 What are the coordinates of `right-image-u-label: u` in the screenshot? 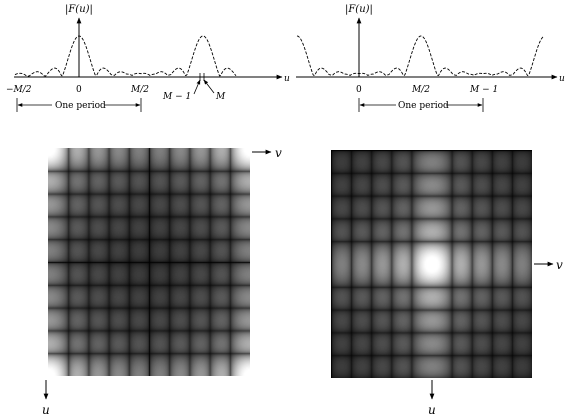 It's located at (432, 410).